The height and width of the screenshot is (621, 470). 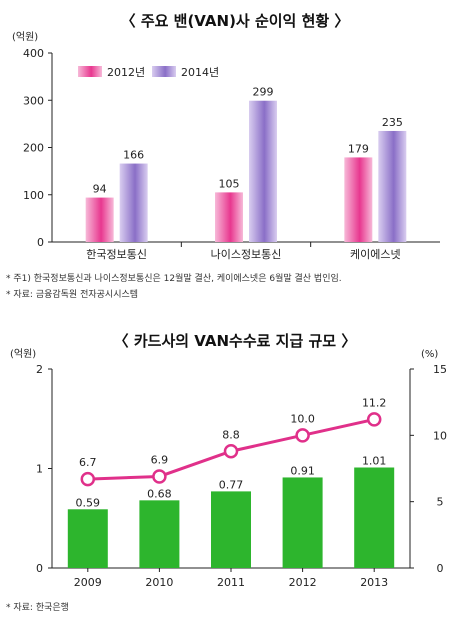 What do you see at coordinates (160, 459) in the screenshot?
I see `chart2-line-label: 6.9` at bounding box center [160, 459].